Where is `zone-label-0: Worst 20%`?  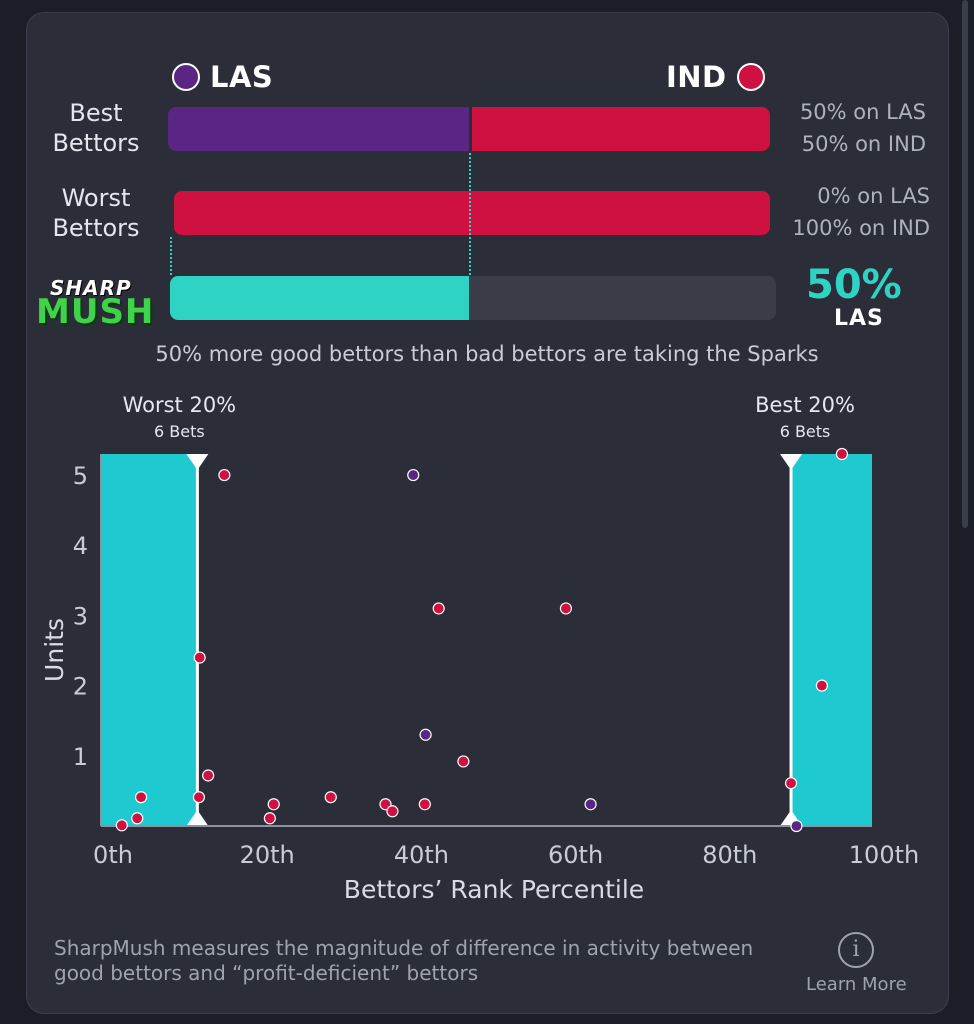
zone-label-0: Worst 20% is located at coordinates (180, 405).